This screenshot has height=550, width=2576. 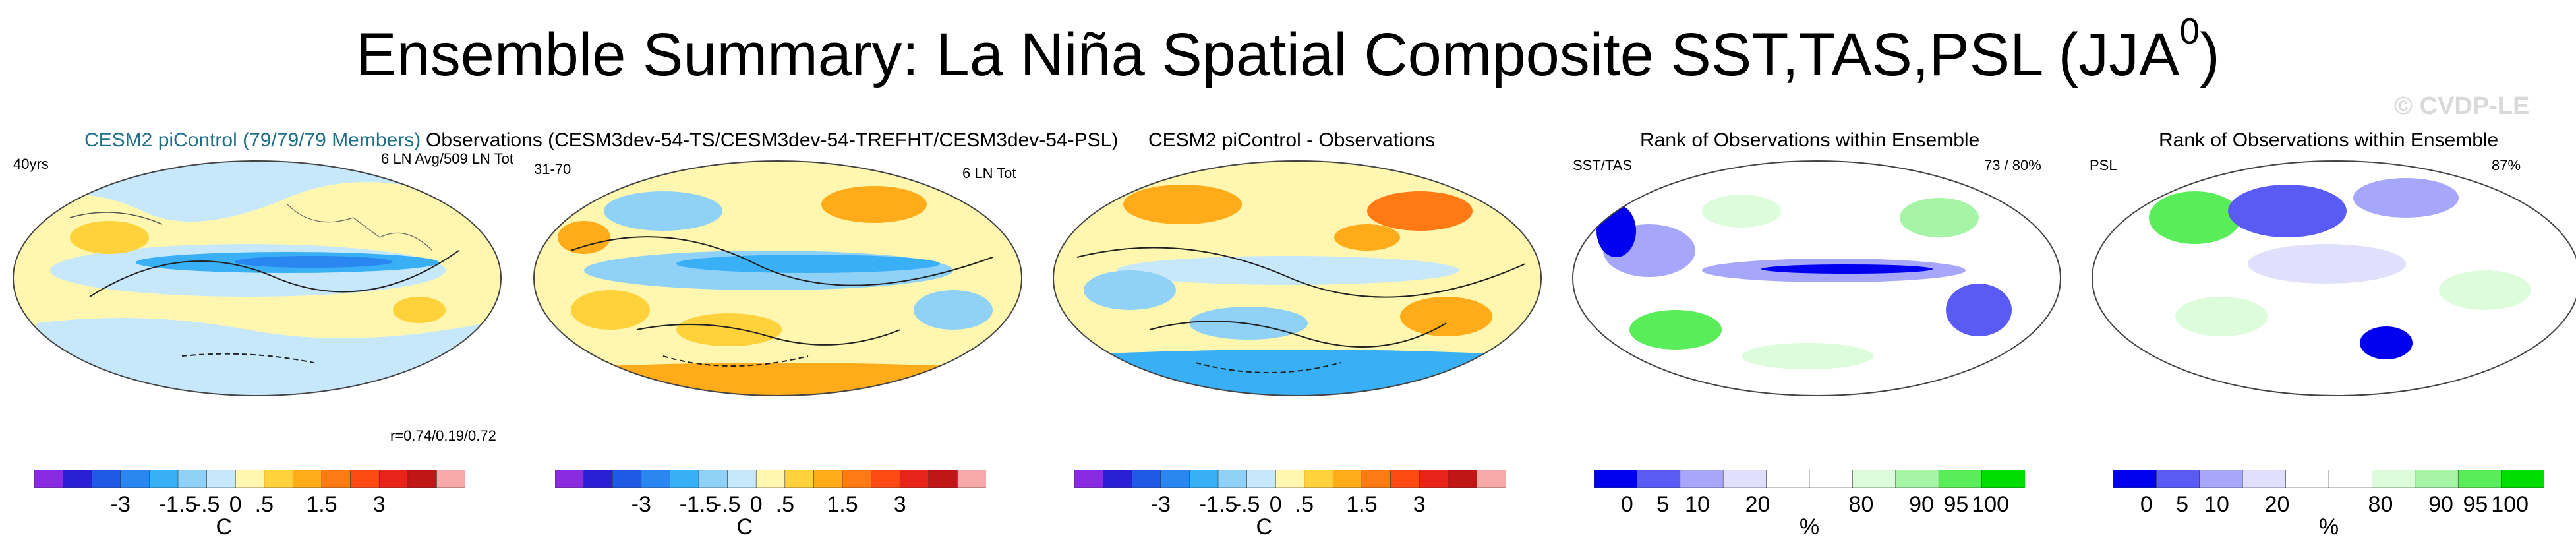 What do you see at coordinates (1810, 140) in the screenshot?
I see `panel4-title: Rank of Observations within Ensemble` at bounding box center [1810, 140].